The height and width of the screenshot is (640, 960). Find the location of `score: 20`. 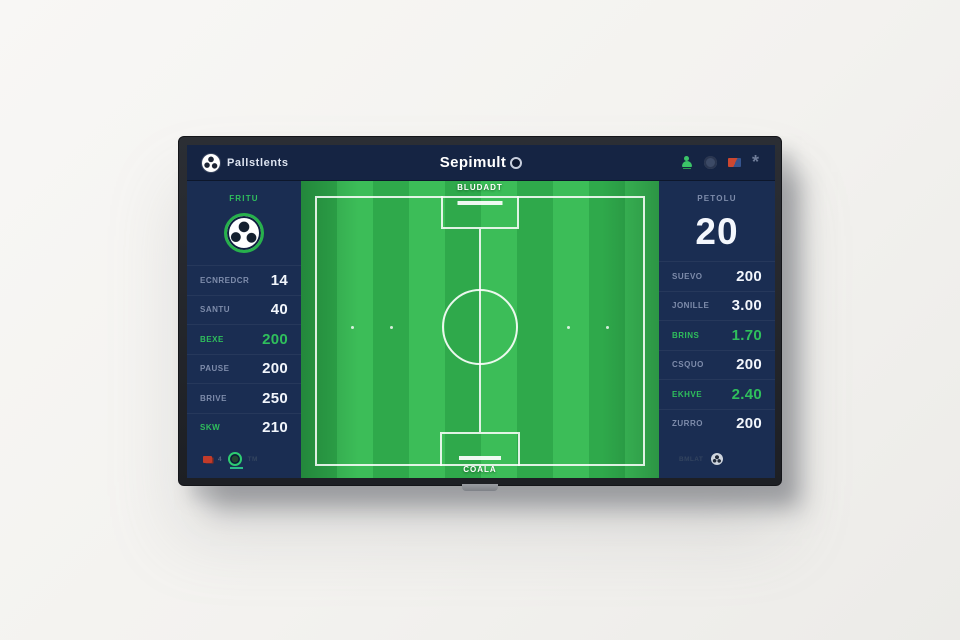

score: 20 is located at coordinates (717, 231).